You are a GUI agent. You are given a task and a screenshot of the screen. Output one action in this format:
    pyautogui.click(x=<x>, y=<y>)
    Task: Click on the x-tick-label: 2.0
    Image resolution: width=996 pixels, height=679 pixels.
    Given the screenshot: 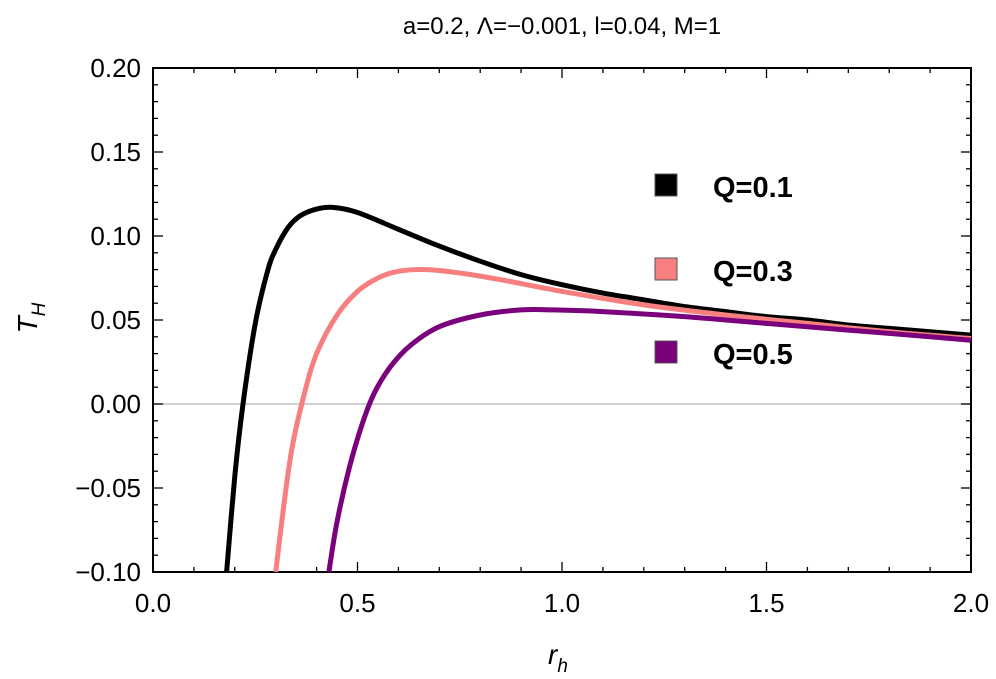 What is the action you would take?
    pyautogui.click(x=971, y=603)
    